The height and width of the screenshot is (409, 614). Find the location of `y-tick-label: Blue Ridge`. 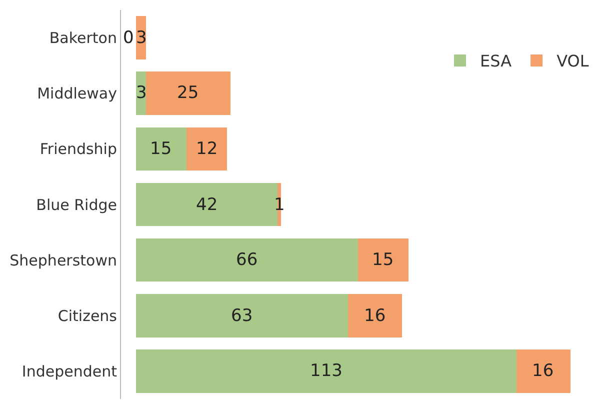

y-tick-label: Blue Ridge is located at coordinates (76, 205).